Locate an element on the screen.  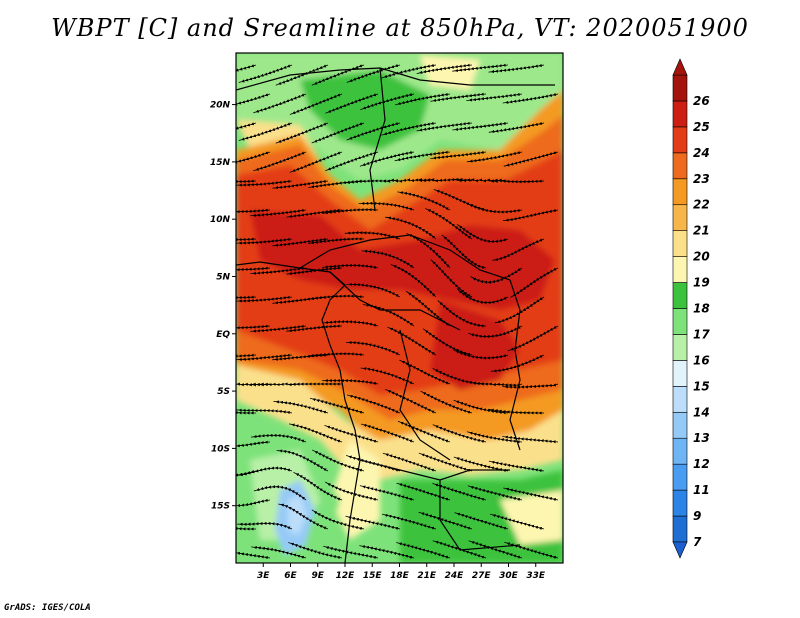
colorbar-label: 15 is located at coordinates (701, 386).